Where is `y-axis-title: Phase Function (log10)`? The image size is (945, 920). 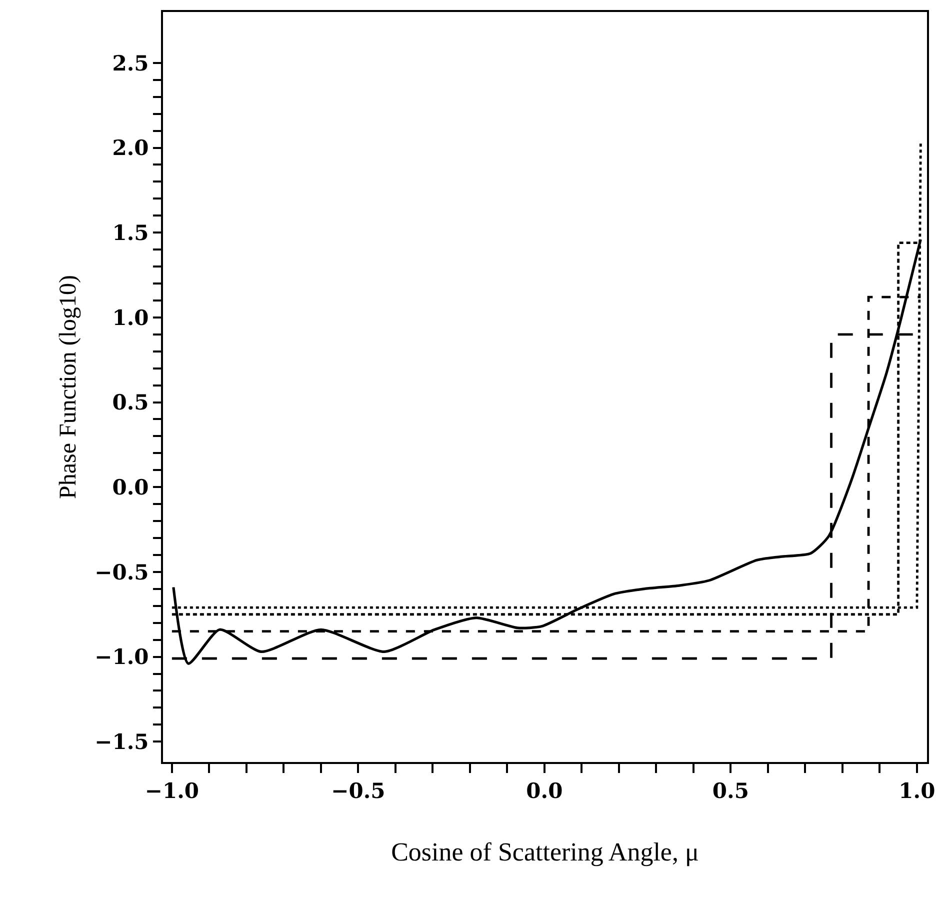
y-axis-title: Phase Function (log10) is located at coordinates (68, 387).